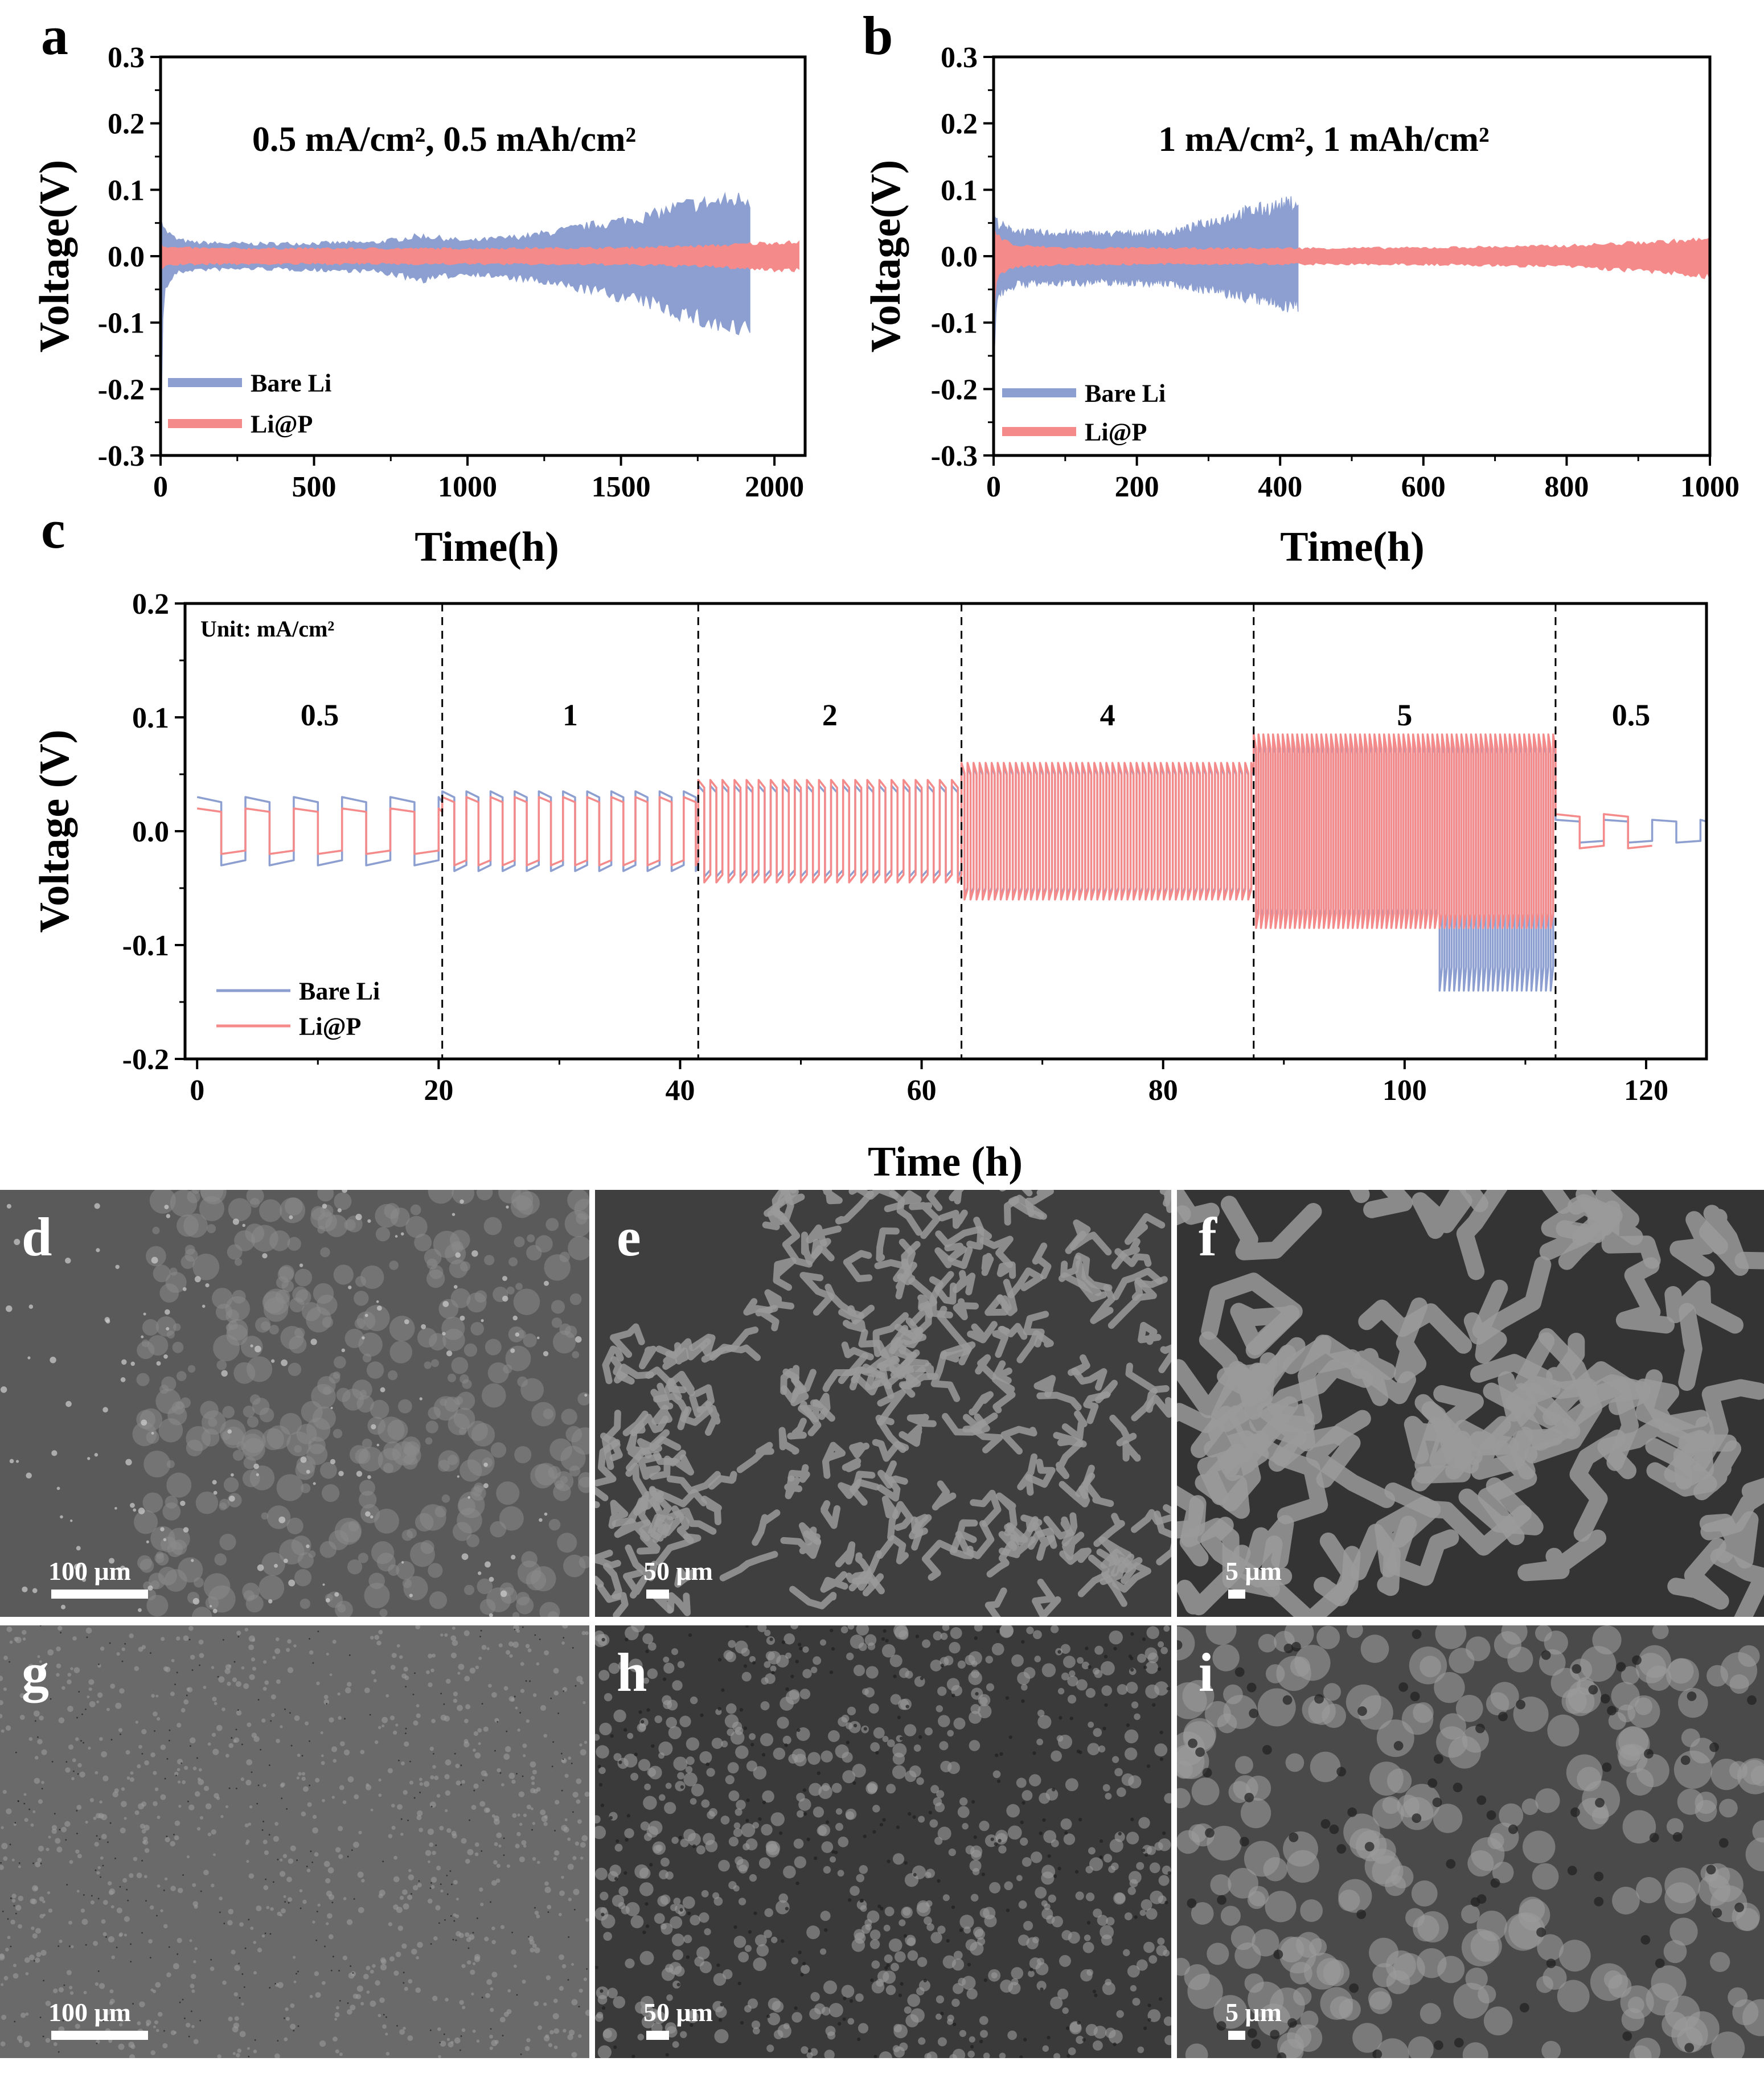 This screenshot has height=2078, width=1764. What do you see at coordinates (444, 139) in the screenshot?
I see `panel-a-condition: 0.5 mA/cm², 0.5 mAh/cm²` at bounding box center [444, 139].